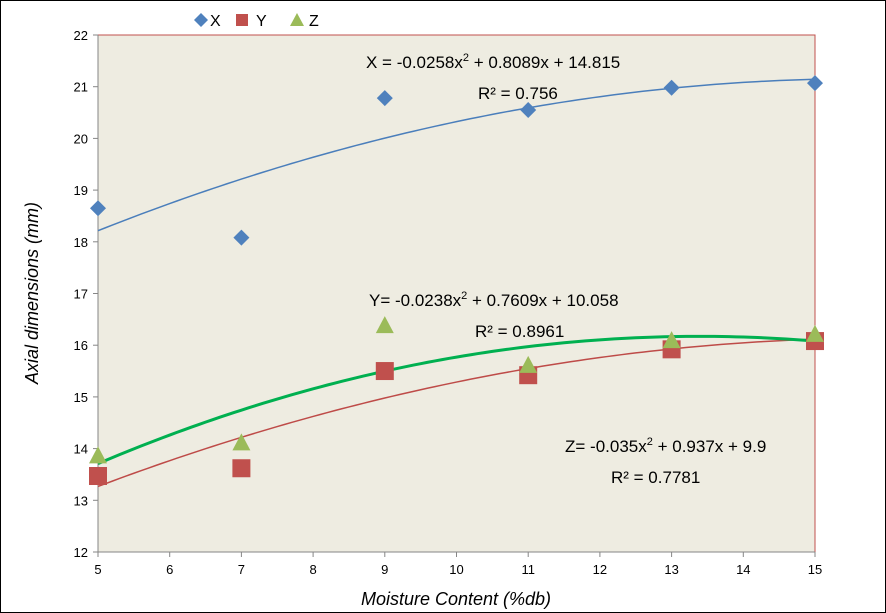  I want to click on x-tick-label-0: 5, so click(97, 569).